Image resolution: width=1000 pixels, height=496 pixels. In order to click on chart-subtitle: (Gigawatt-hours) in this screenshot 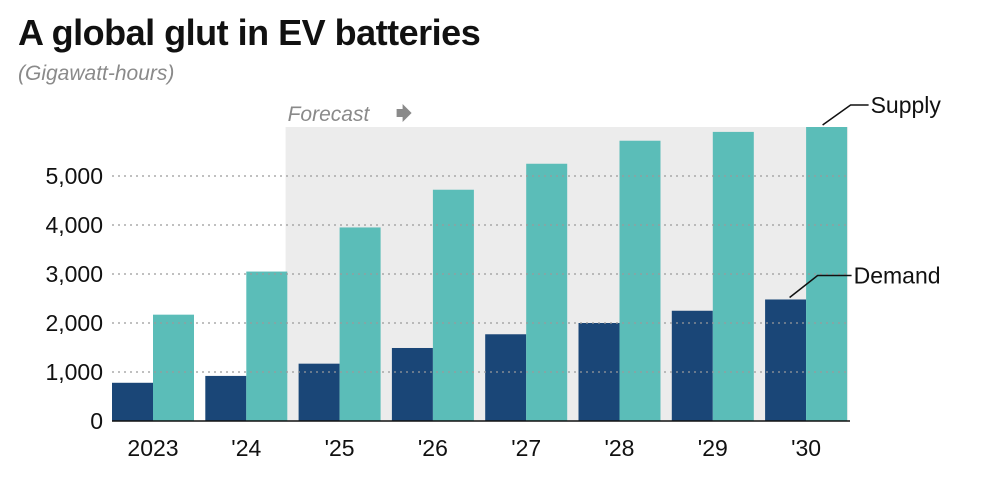, I will do `click(96, 73)`.